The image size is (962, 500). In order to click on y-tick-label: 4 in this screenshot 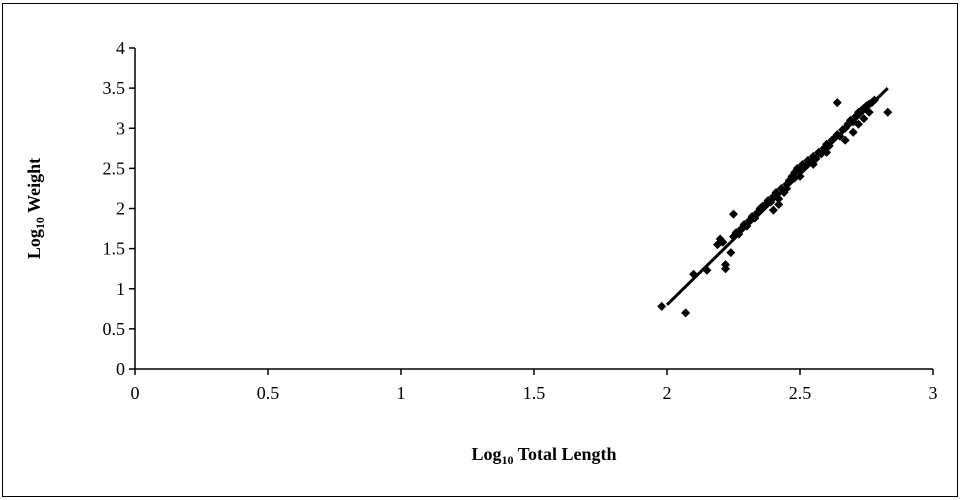, I will do `click(120, 48)`.